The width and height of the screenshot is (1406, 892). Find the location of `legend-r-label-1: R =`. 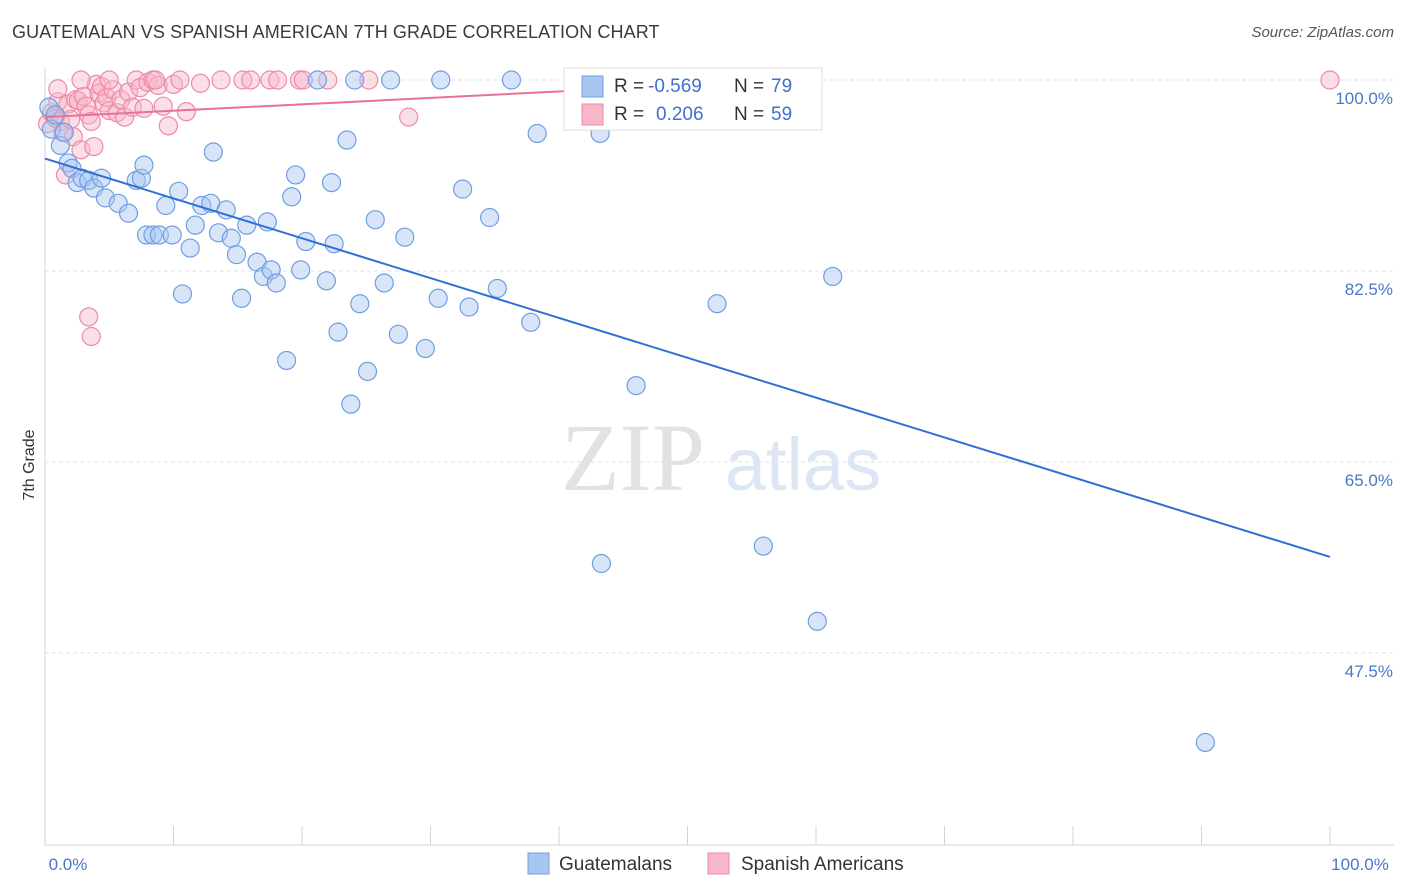

legend-r-label-1: R = is located at coordinates (629, 86).